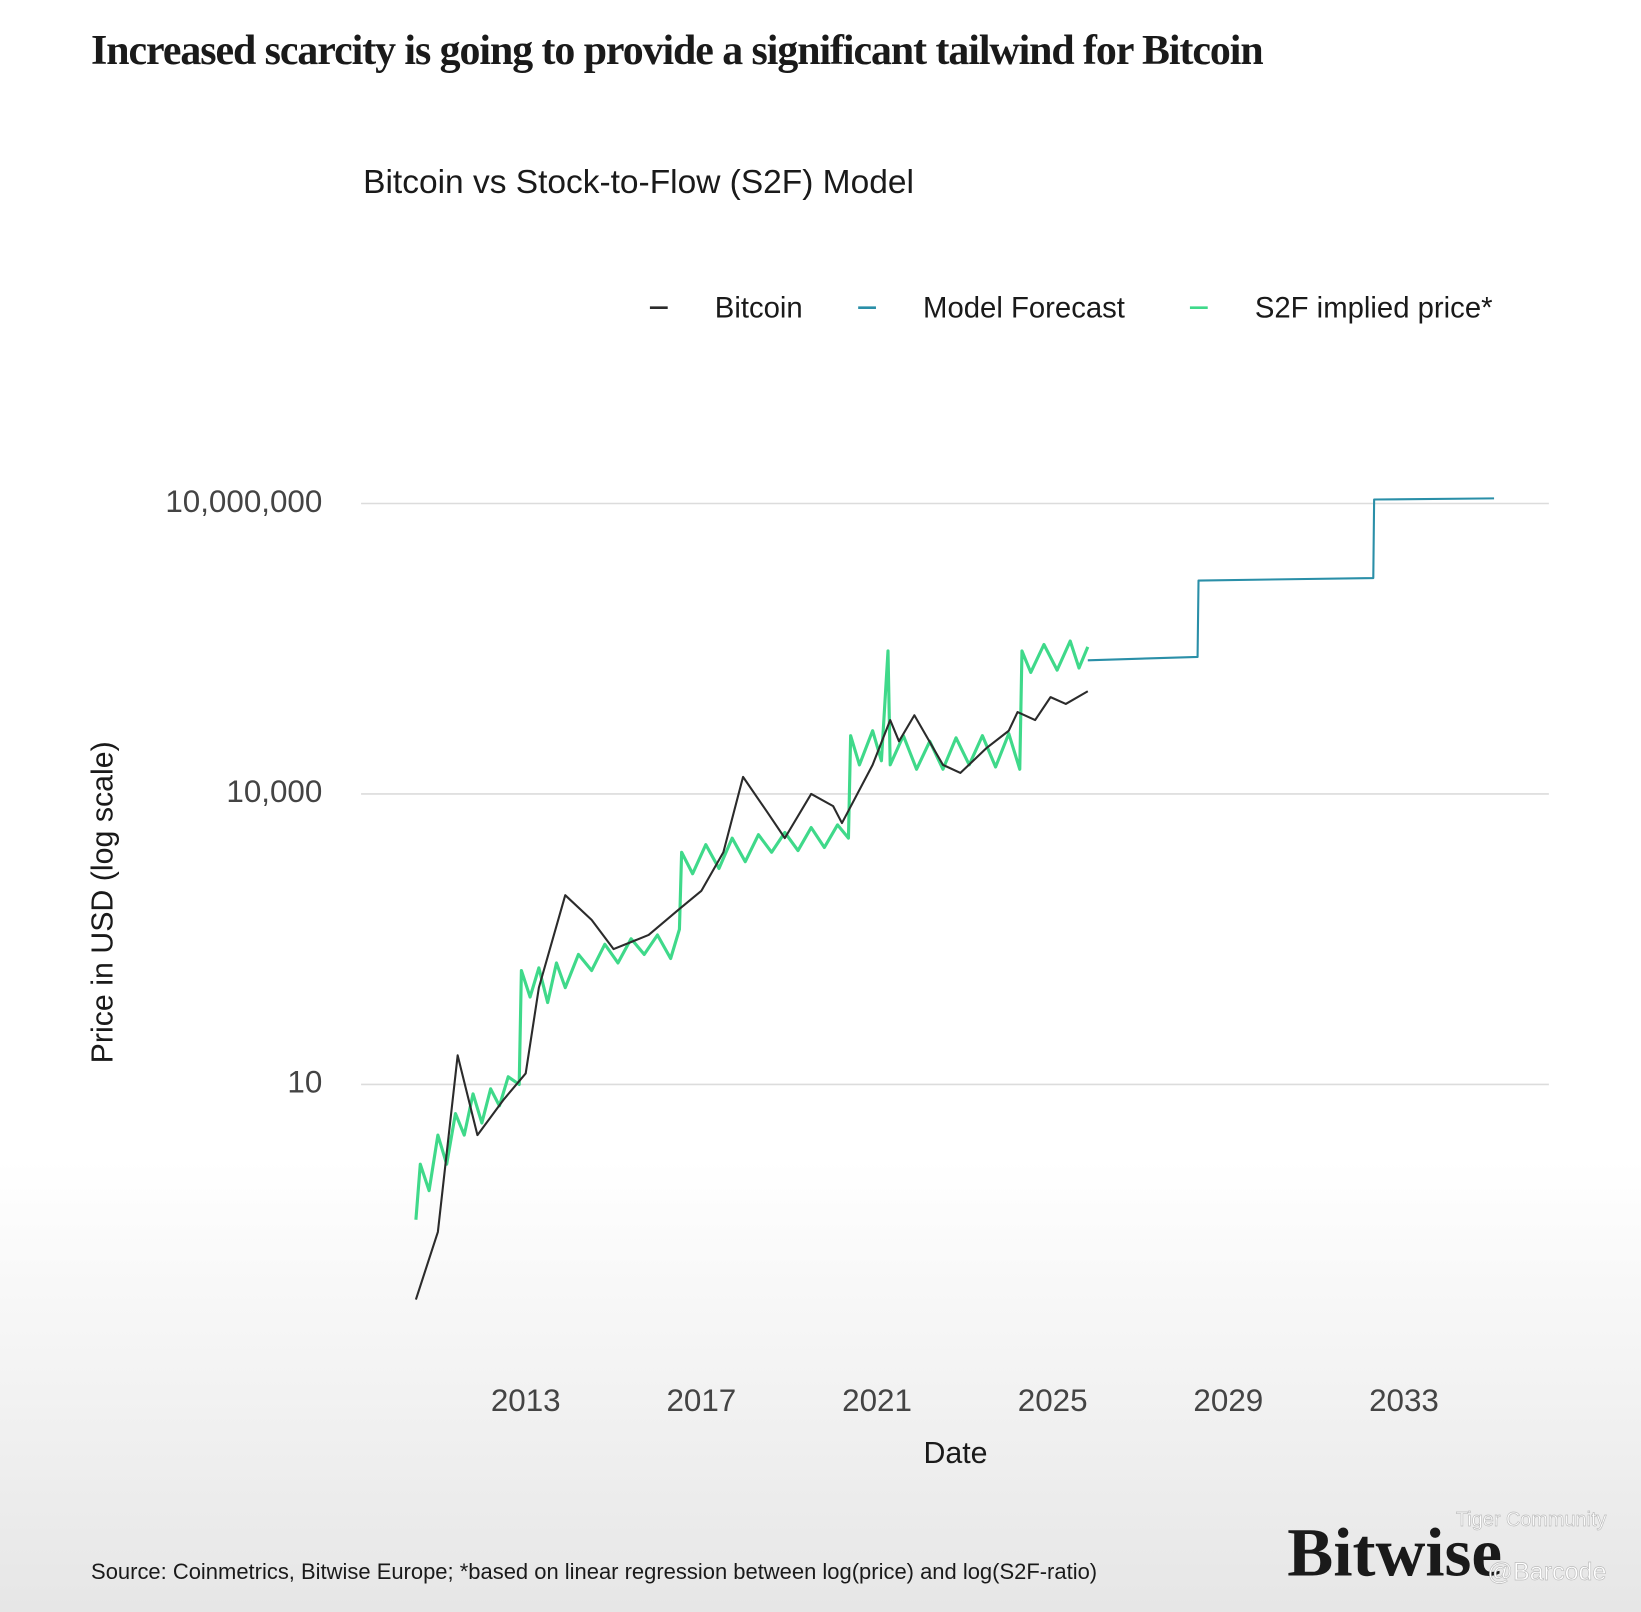 The image size is (1641, 1612). I want to click on y-tick-label: 10,000,000, so click(243, 501).